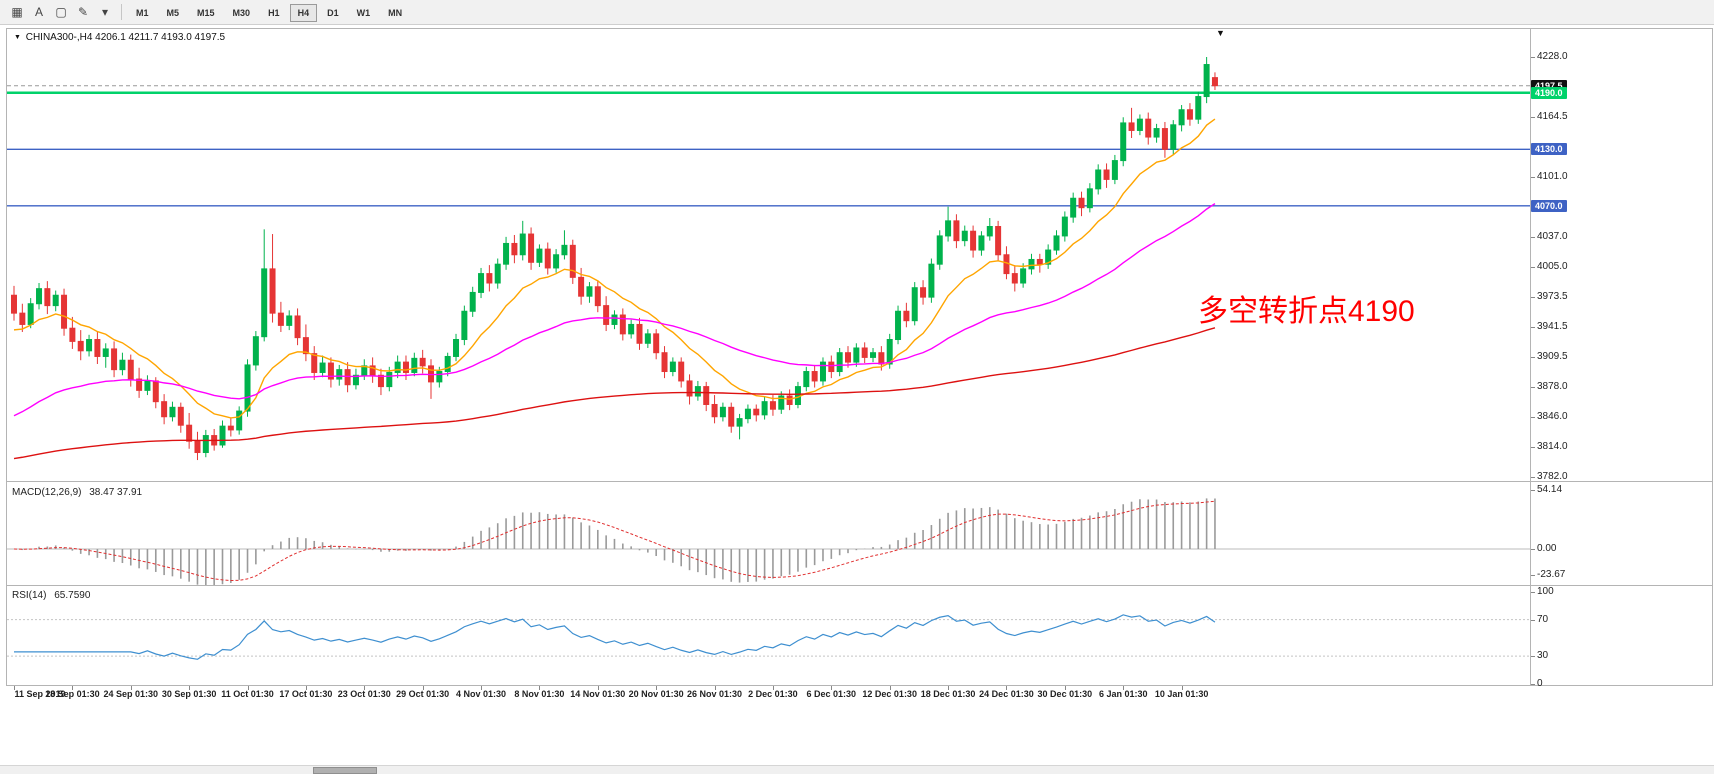 The image size is (1714, 774). Describe the element at coordinates (1549, 149) in the screenshot. I see `price-tag-4130.0: 4130.0` at that location.